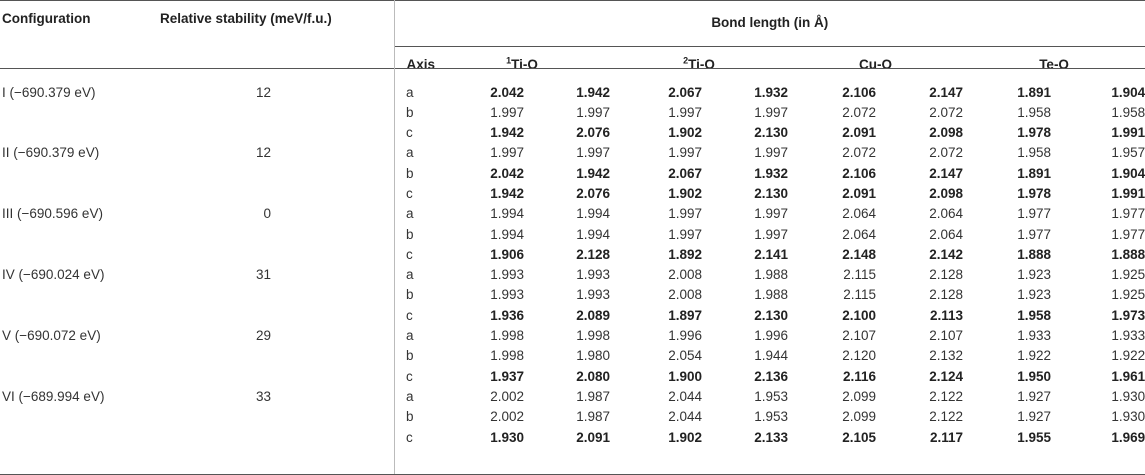 The image size is (1145, 475). What do you see at coordinates (946, 356) in the screenshot?
I see `bond-length-cell: 2.132` at bounding box center [946, 356].